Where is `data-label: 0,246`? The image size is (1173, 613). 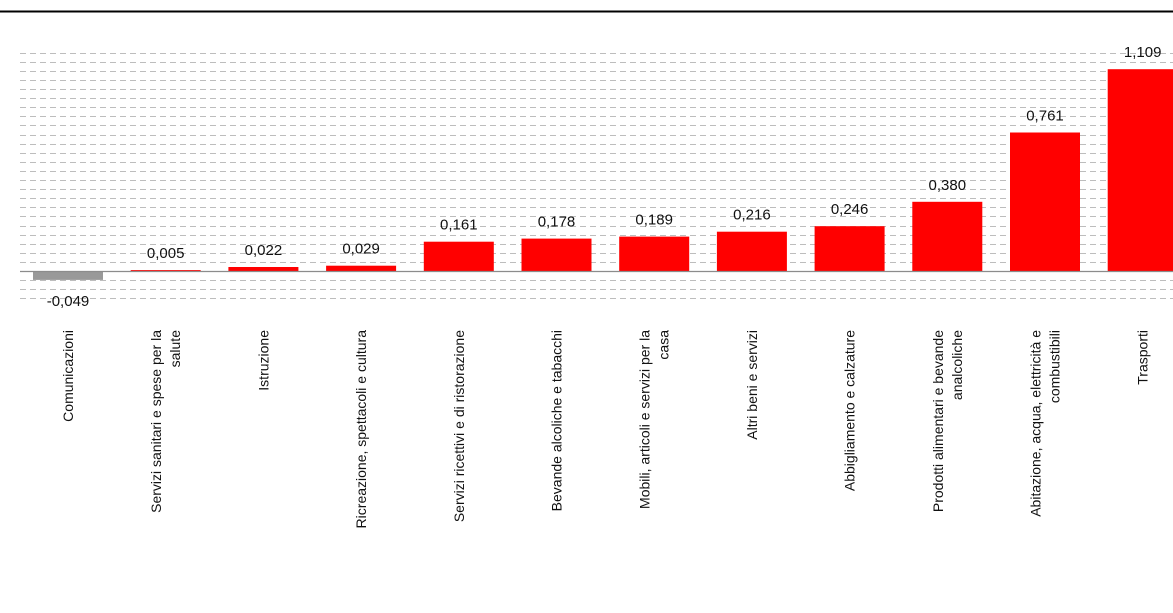 data-label: 0,246 is located at coordinates (850, 209).